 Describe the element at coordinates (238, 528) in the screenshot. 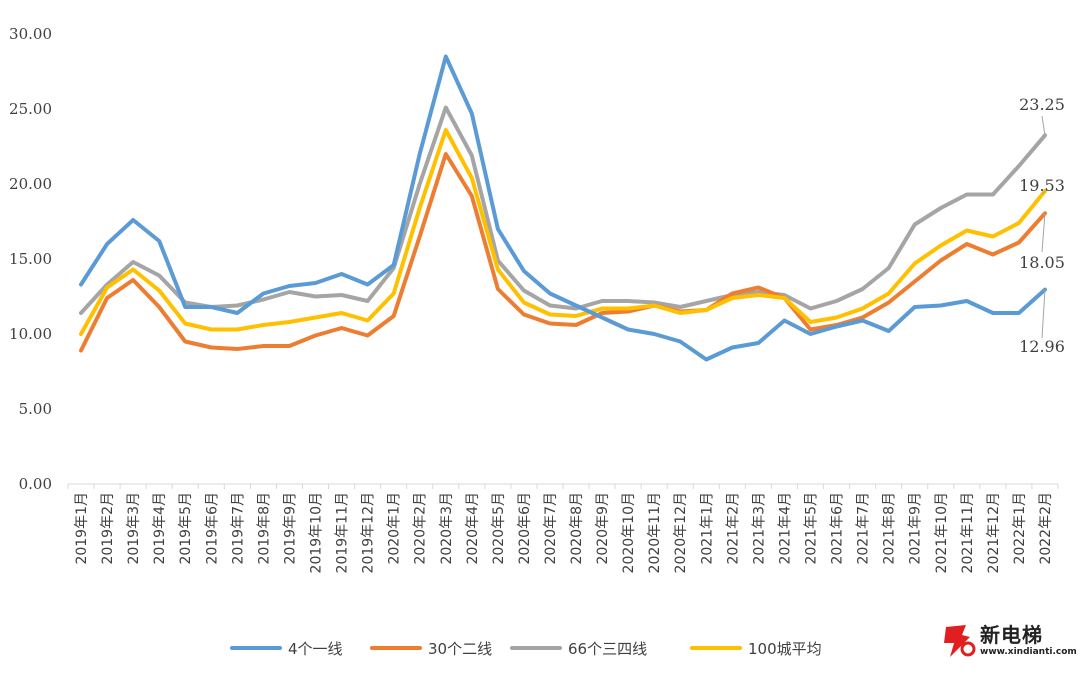

I see `x-tick-label: 2019年7月` at that location.